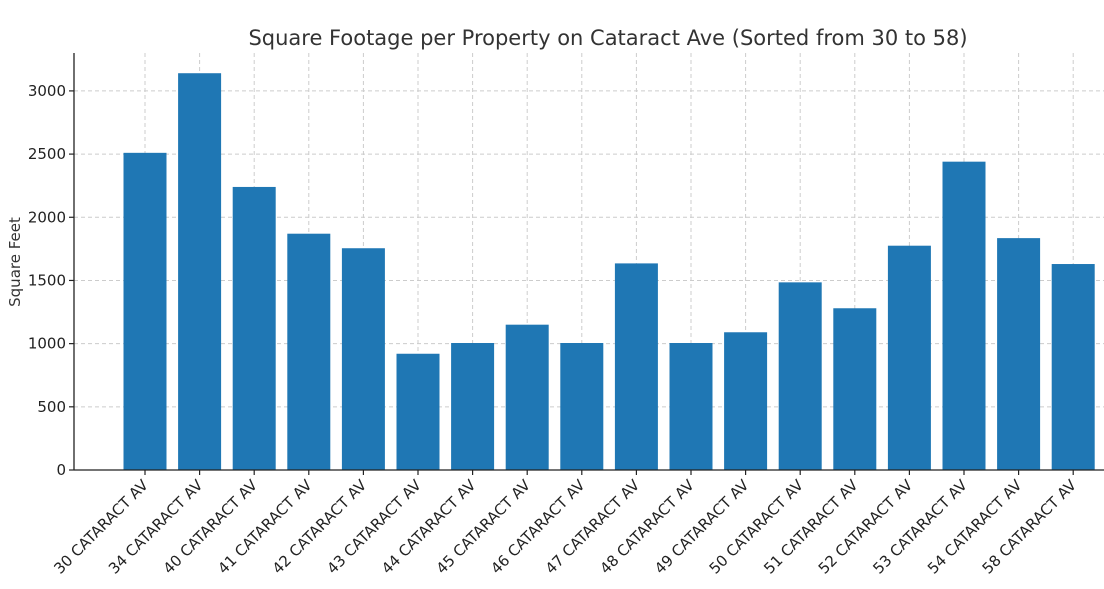 Image resolution: width=1104 pixels, height=589 pixels. What do you see at coordinates (61, 470) in the screenshot?
I see `y-tick-label: 0` at bounding box center [61, 470].